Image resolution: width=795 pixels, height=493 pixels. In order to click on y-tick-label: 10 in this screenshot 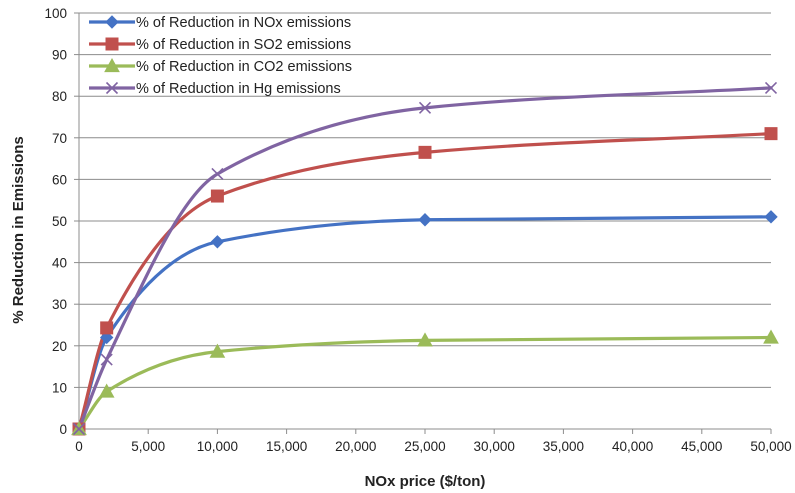, I will do `click(59, 387)`.